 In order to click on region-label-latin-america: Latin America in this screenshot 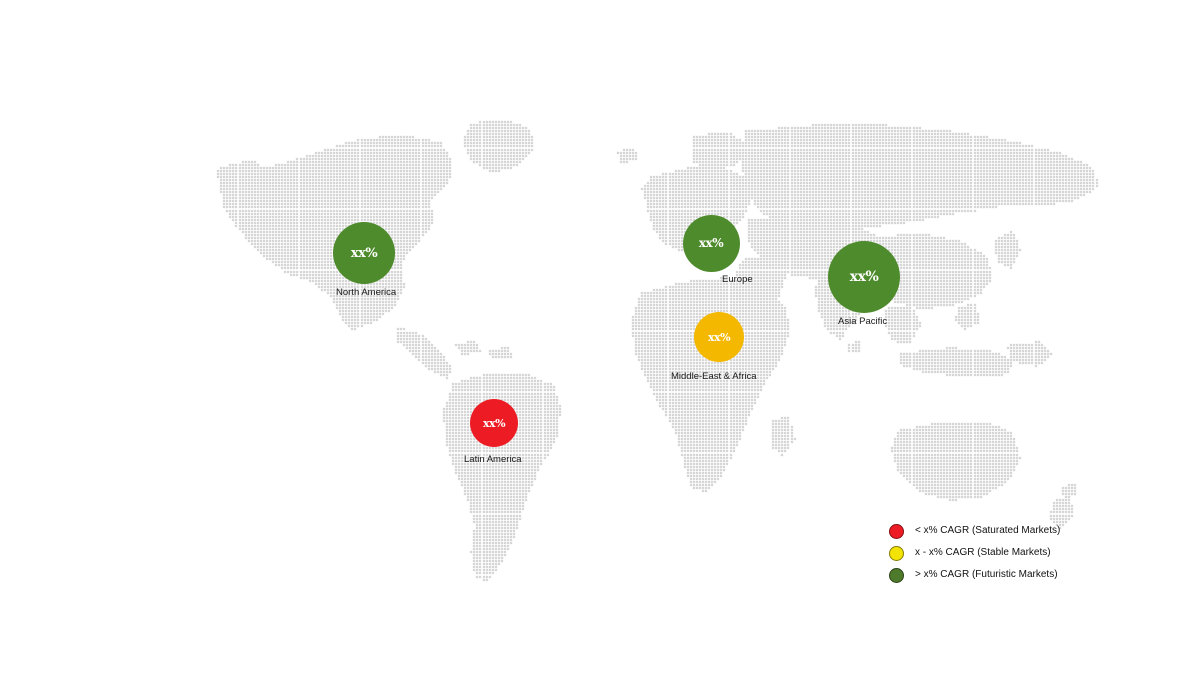, I will do `click(493, 459)`.